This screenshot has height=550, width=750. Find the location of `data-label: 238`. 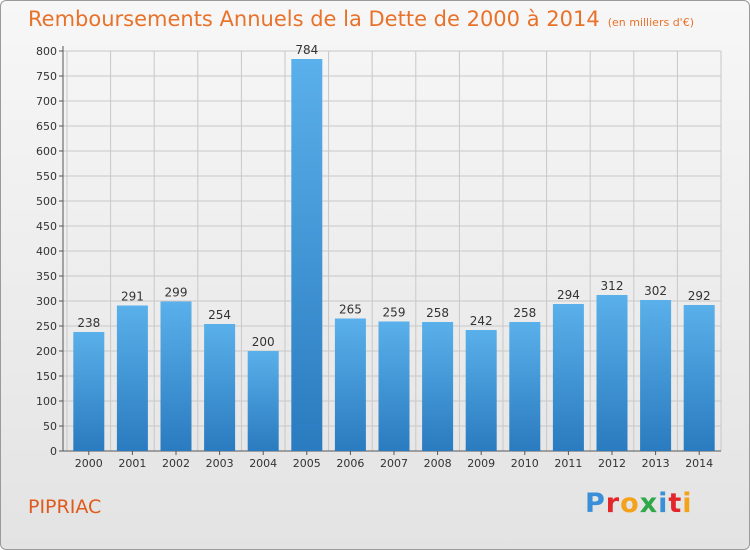

data-label: 238 is located at coordinates (88, 323).